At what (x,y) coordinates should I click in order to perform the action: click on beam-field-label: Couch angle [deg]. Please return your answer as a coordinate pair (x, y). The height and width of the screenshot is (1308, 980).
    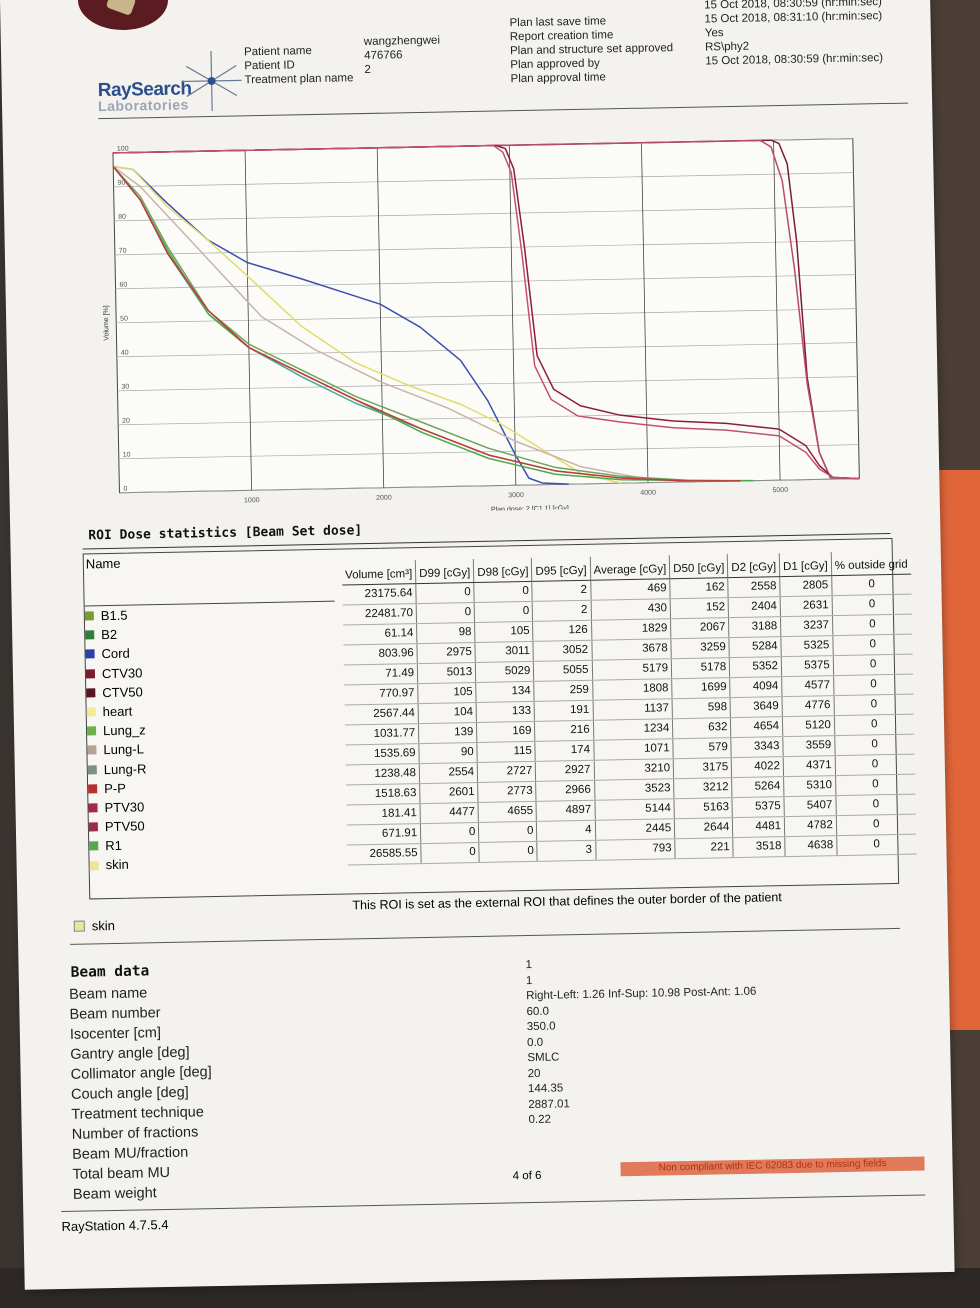
    Looking at the image, I should click on (129, 1093).